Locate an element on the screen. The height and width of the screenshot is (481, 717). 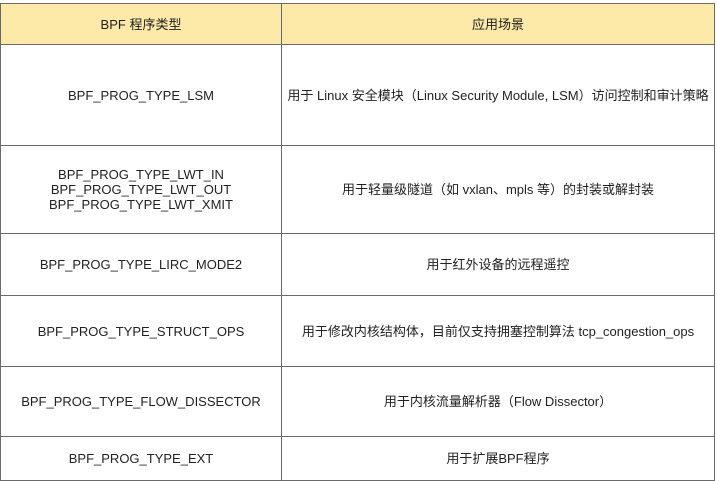
table-row: BPF_PROG_TYPE_EXT 用于扩展BPF程序 is located at coordinates (357, 458).